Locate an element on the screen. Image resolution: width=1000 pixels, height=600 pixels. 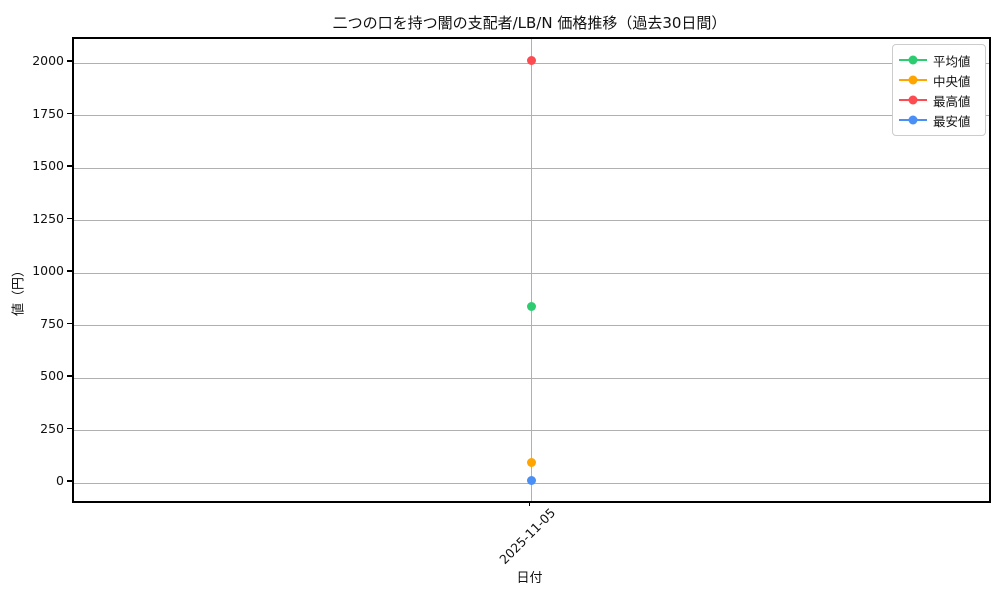
data-point-最安値 is located at coordinates (531, 480).